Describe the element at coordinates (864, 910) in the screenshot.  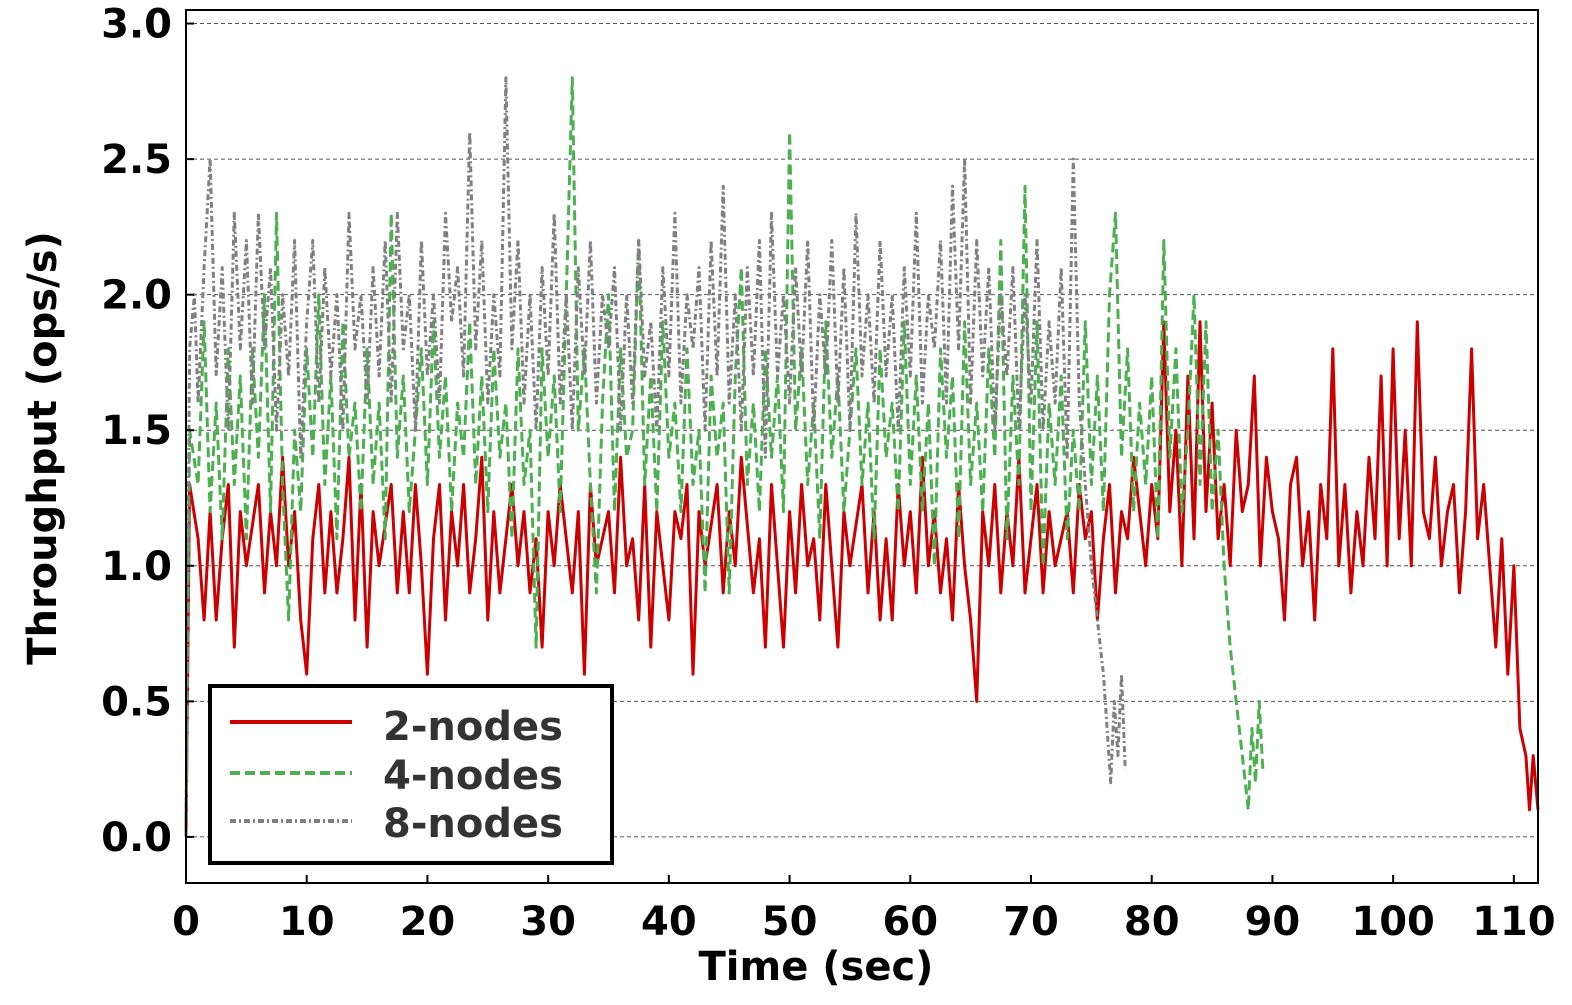
I see `x-axis-ticks: 0 10 20 30 40 50 60 70 80 90 100 110` at that location.